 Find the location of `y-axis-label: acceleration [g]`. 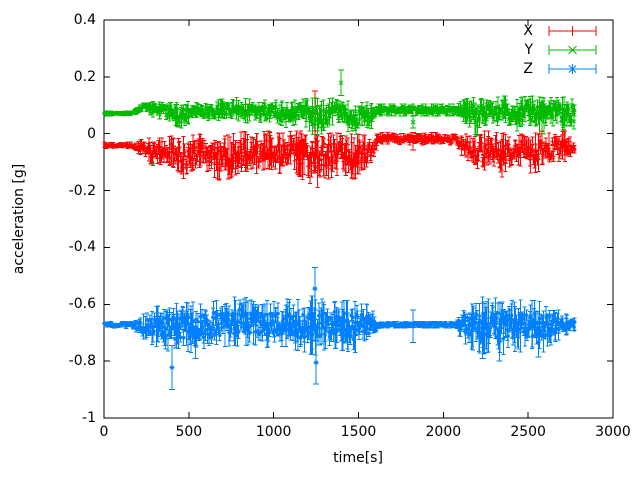

y-axis-label: acceleration [g] is located at coordinates (19, 219).